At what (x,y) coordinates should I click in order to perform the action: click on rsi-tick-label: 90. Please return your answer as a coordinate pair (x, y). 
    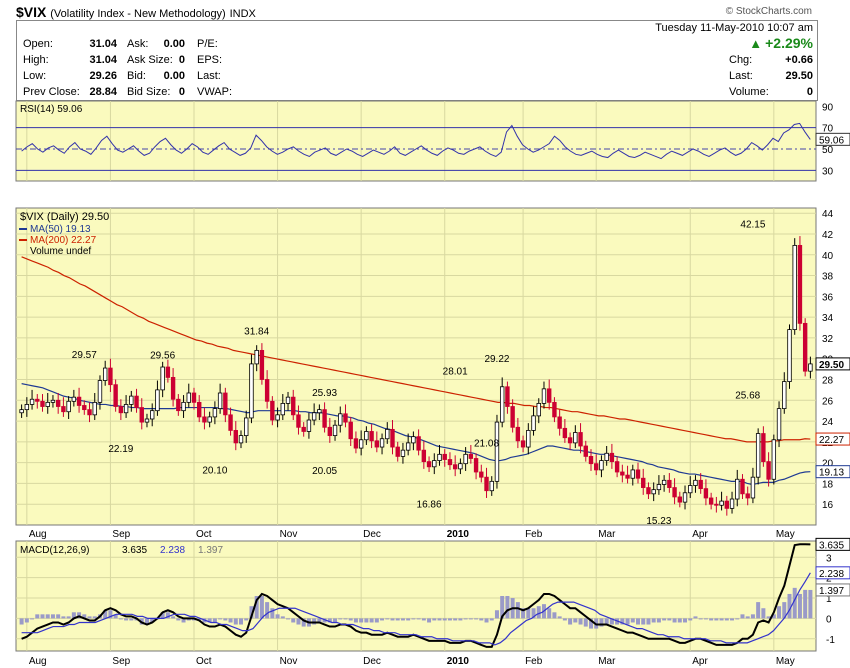
    Looking at the image, I should click on (828, 107).